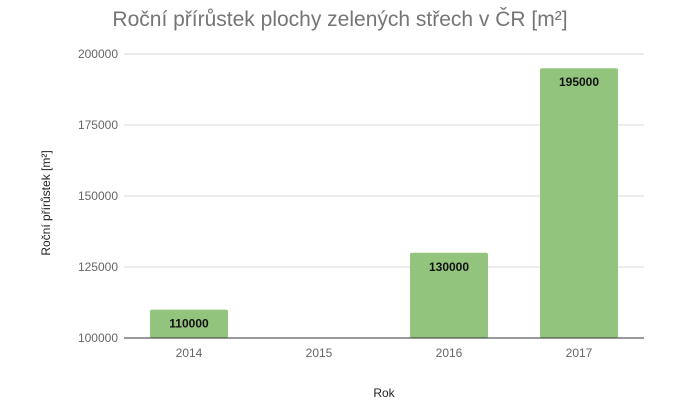 This screenshot has height=408, width=689. What do you see at coordinates (384, 353) in the screenshot?
I see `x-axis-ticks: 2014 2015 2016 2017` at bounding box center [384, 353].